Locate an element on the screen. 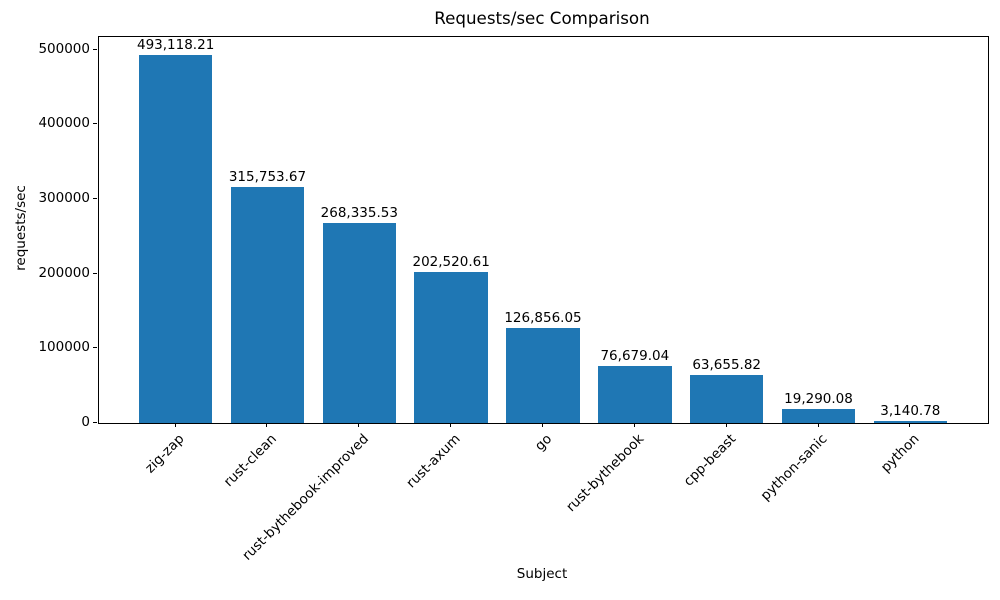 This screenshot has height=600, width=1000. bar-value-label: 76,679.04 is located at coordinates (635, 355).